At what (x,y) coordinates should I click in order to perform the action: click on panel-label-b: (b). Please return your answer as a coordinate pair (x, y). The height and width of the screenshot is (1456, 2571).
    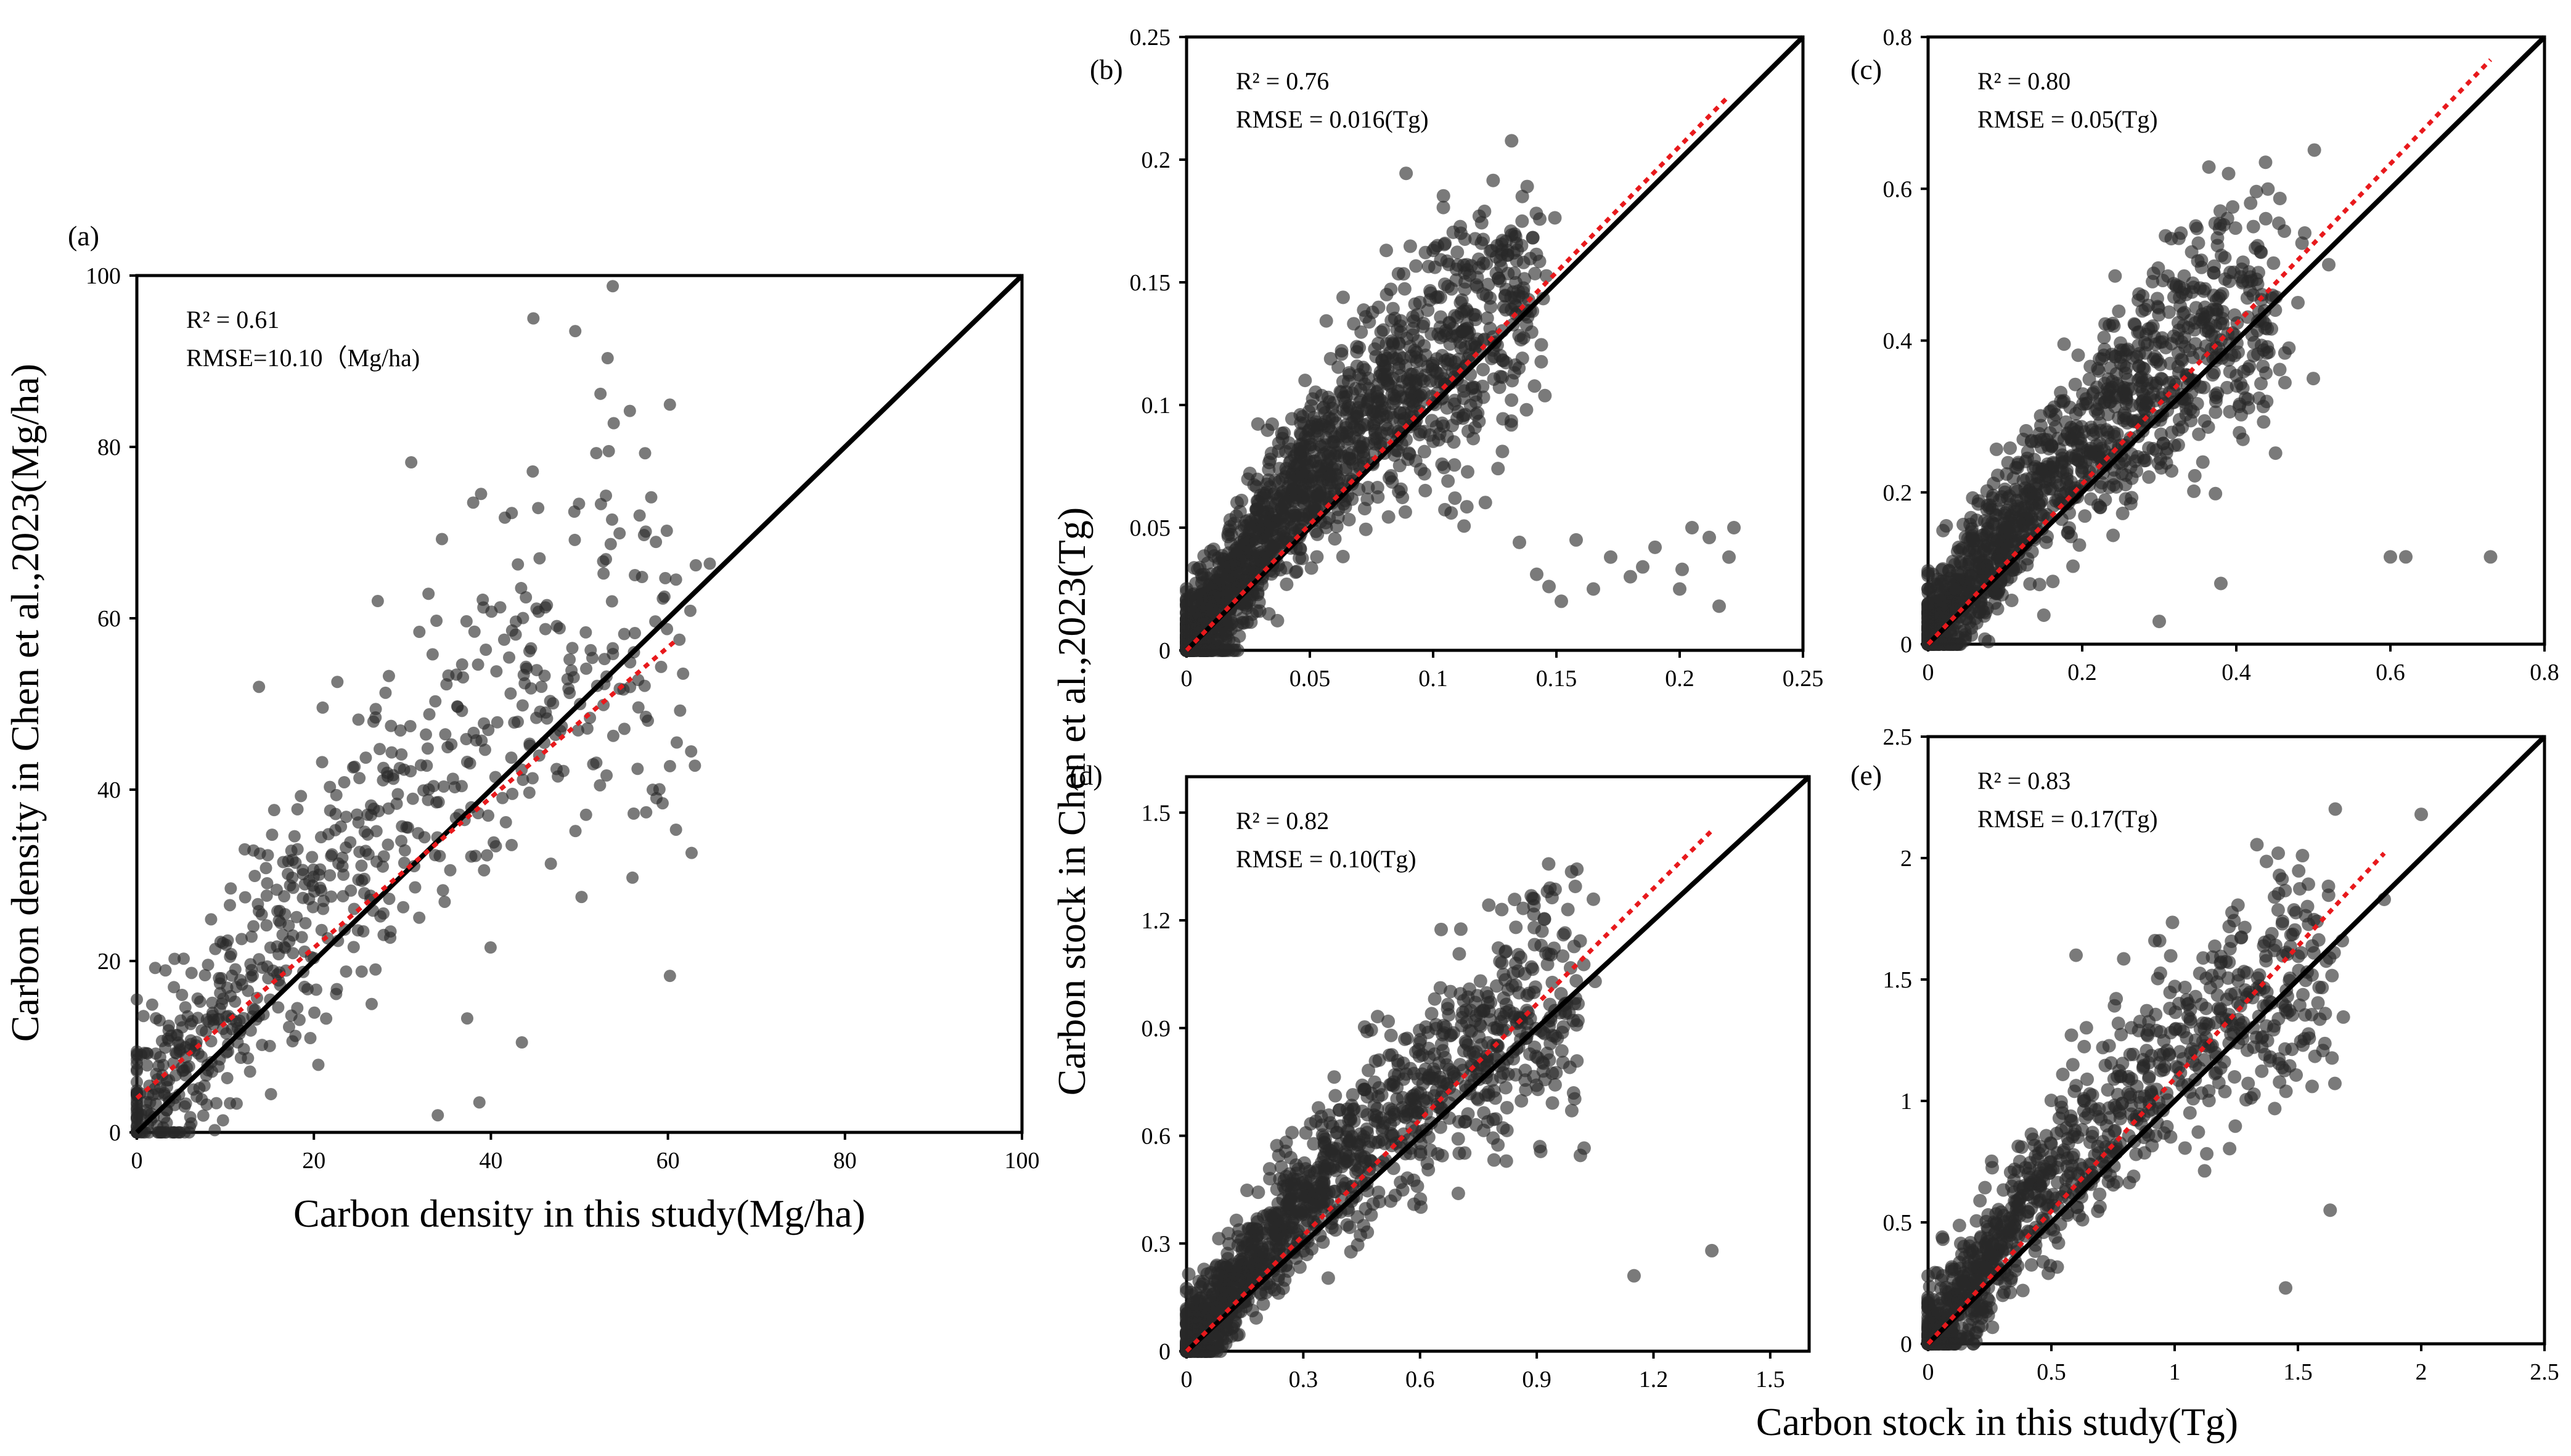
    Looking at the image, I should click on (1106, 70).